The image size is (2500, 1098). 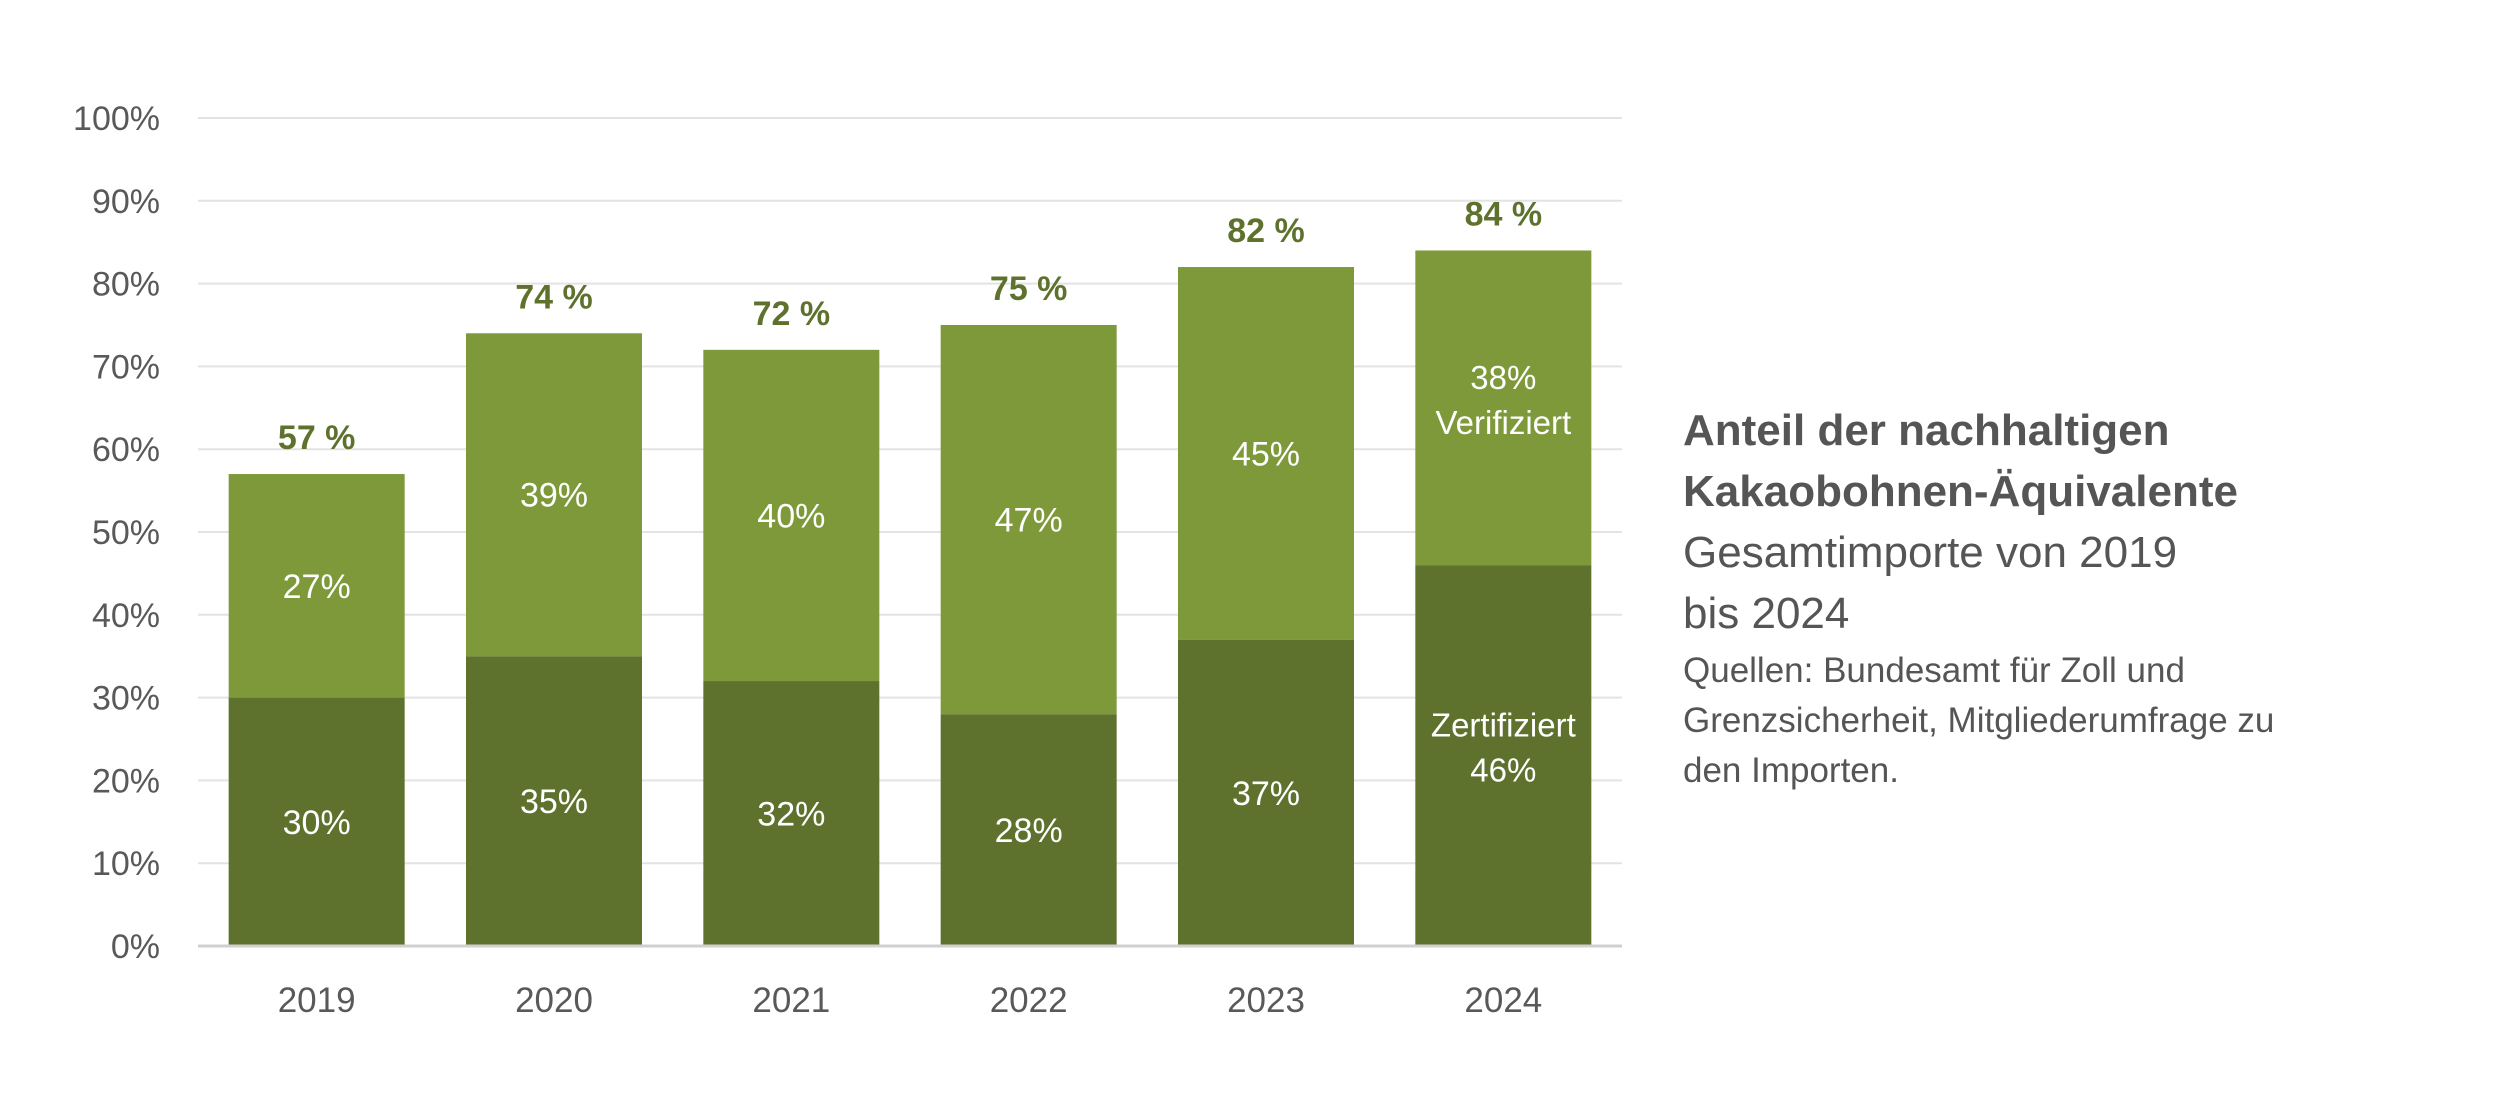 I want to click on data-label: 35%, so click(x=554, y=802).